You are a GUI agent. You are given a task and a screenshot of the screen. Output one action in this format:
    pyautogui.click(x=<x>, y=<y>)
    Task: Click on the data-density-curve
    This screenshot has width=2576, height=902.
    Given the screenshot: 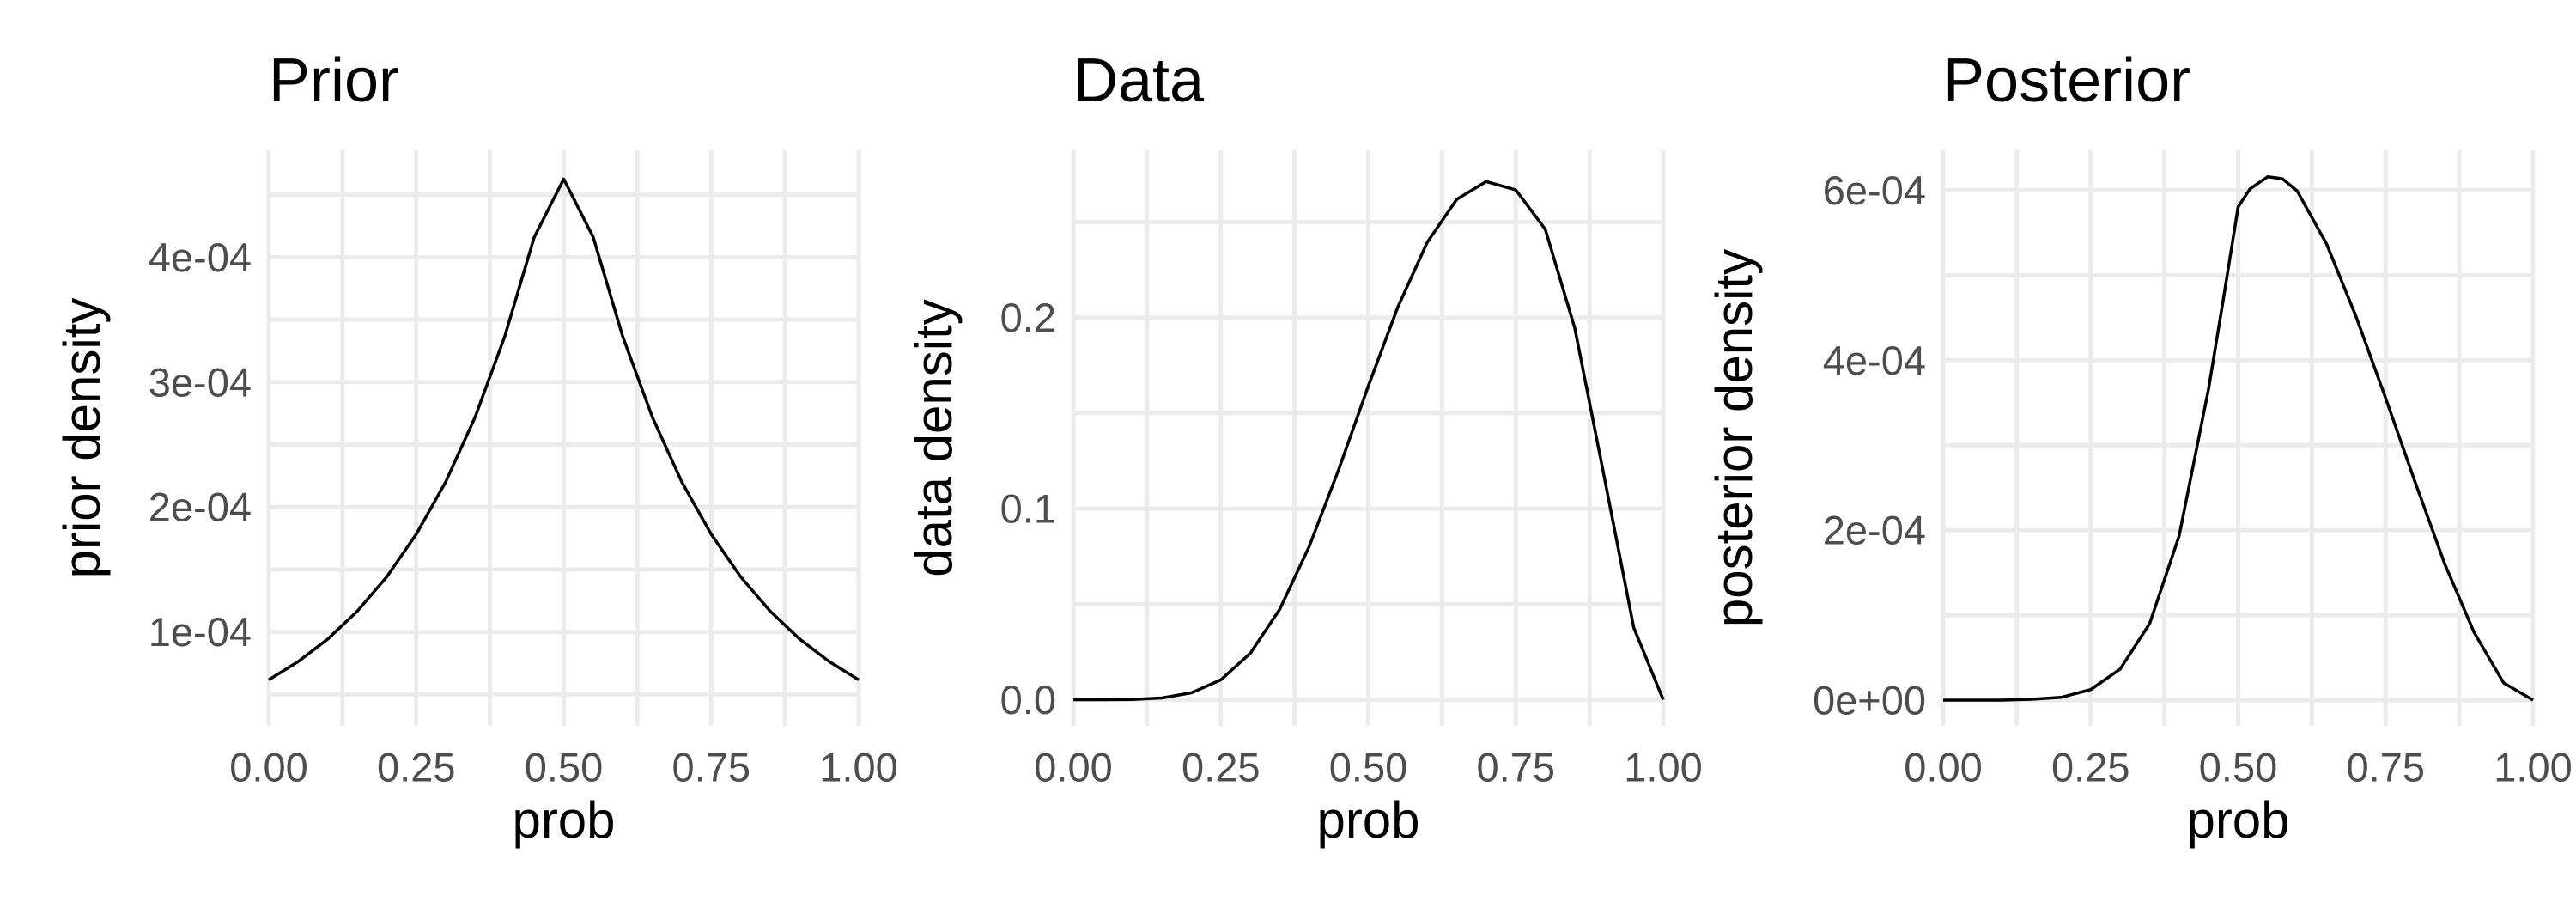 What is the action you would take?
    pyautogui.click(x=1368, y=441)
    